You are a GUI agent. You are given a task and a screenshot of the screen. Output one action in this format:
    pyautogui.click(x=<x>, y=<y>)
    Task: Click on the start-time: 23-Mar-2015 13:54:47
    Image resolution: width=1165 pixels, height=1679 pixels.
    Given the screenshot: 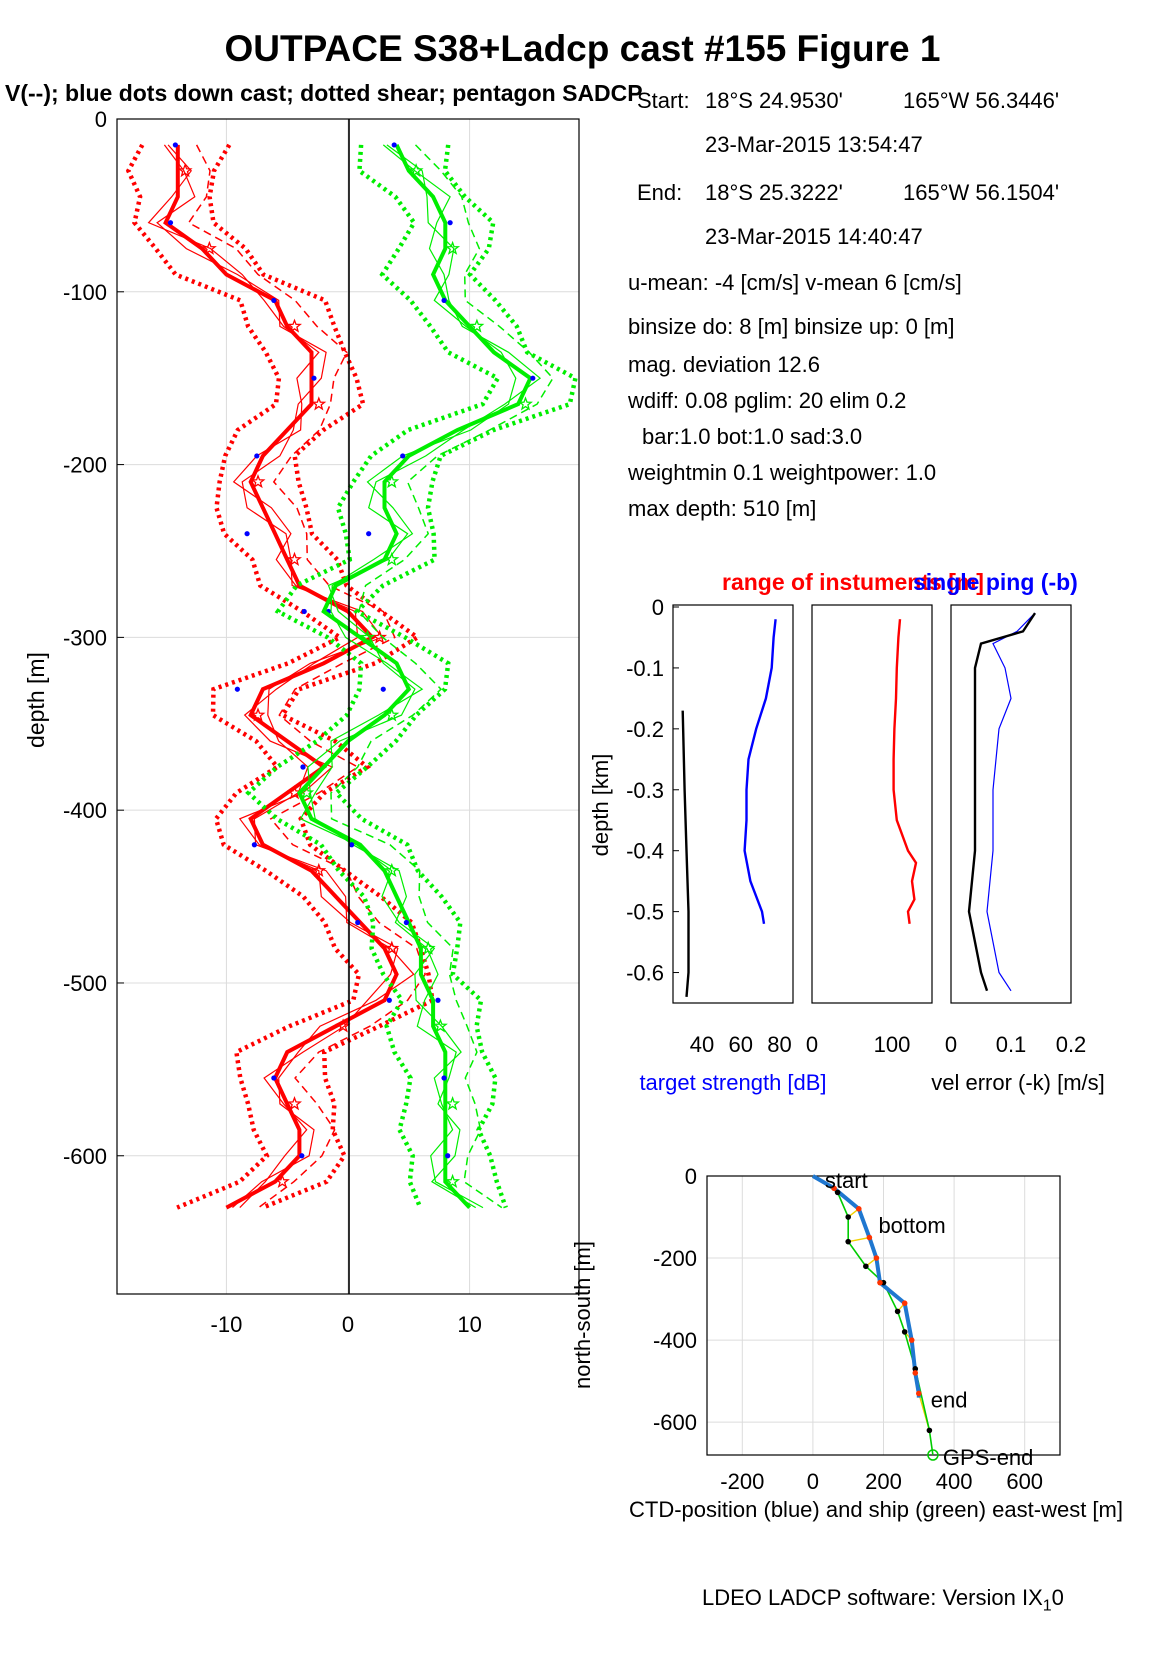 What is the action you would take?
    pyautogui.click(x=814, y=144)
    